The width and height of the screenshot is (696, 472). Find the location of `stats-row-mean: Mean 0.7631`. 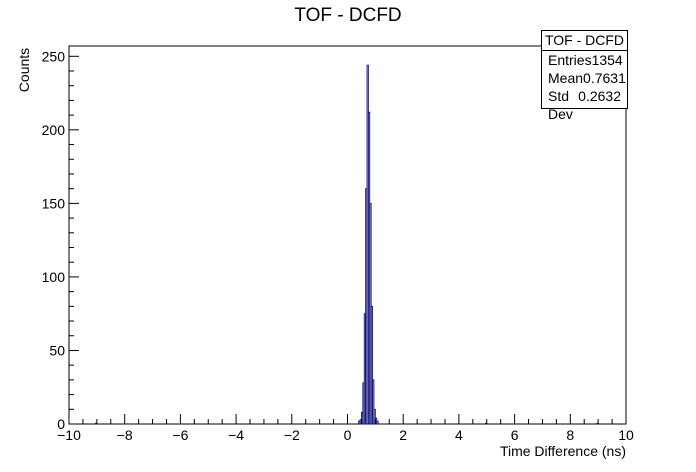

stats-row-mean: Mean 0.7631 is located at coordinates (584, 78).